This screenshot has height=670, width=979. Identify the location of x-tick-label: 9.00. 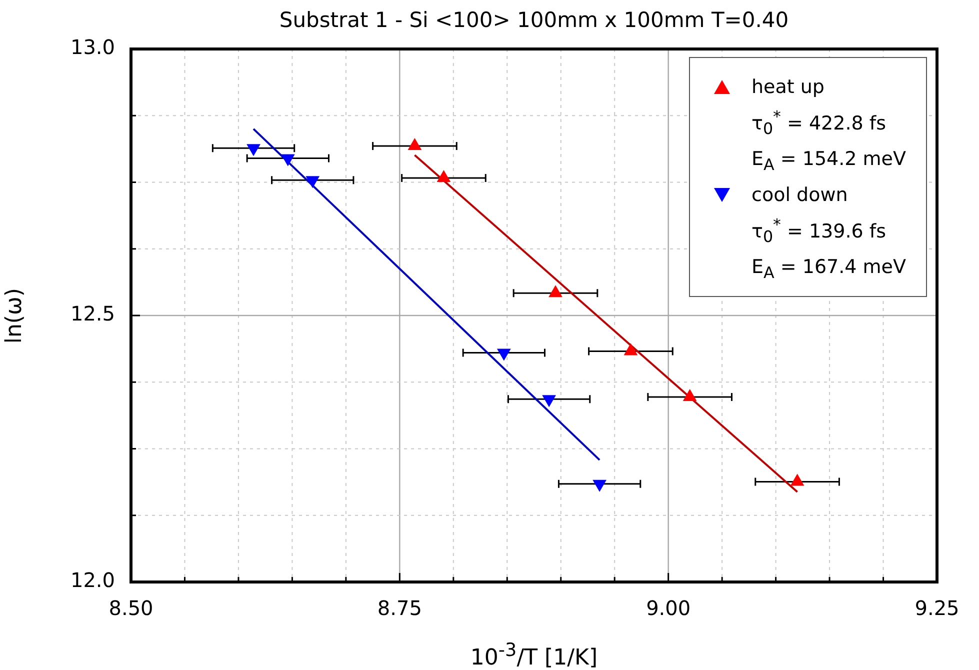
(668, 608).